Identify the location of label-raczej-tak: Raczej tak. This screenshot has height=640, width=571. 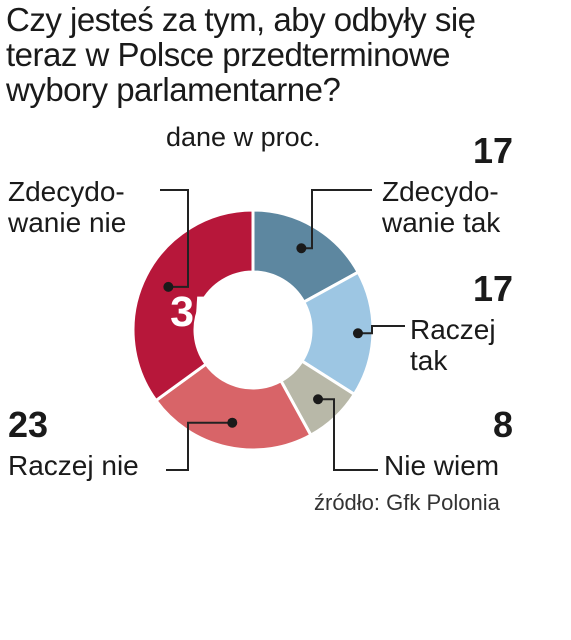
(453, 345).